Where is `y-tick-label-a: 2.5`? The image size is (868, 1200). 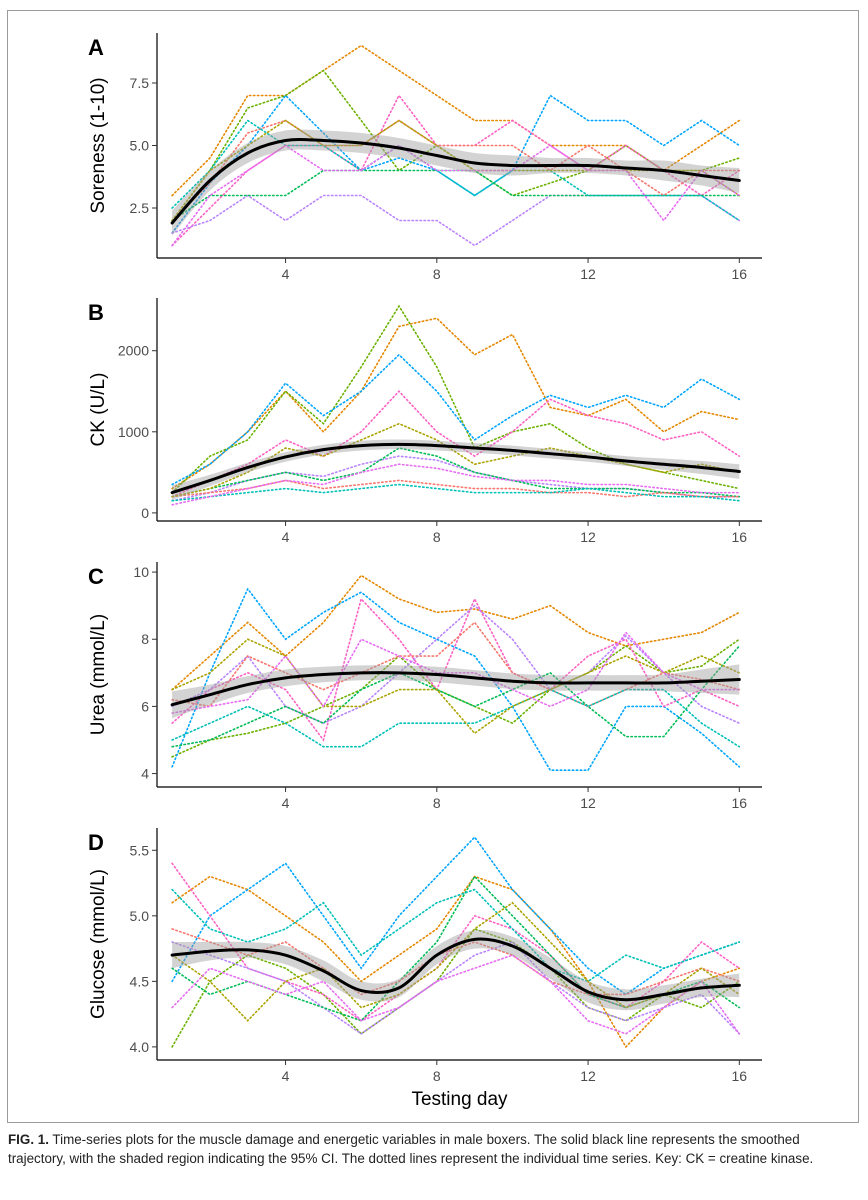 y-tick-label-a: 2.5 is located at coordinates (140, 208).